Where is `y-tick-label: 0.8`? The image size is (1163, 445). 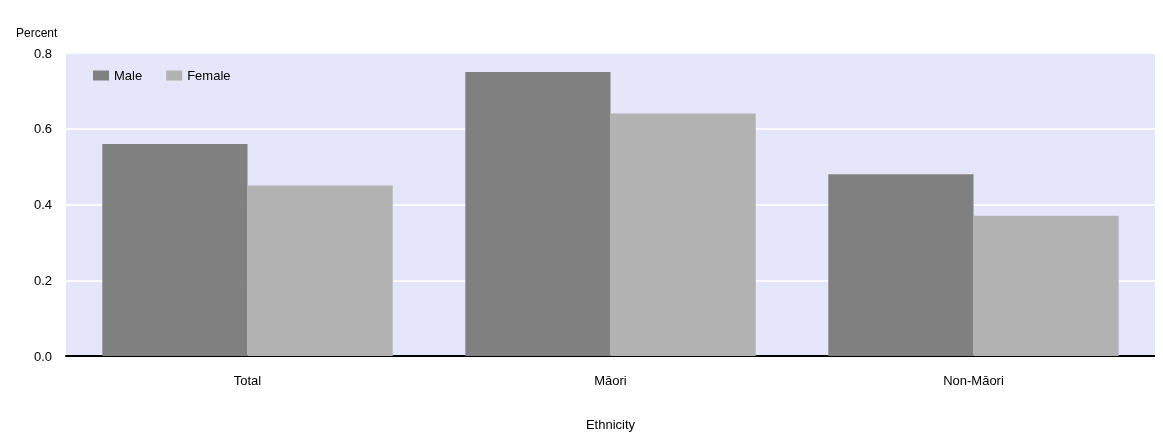
y-tick-label: 0.8 is located at coordinates (42, 53).